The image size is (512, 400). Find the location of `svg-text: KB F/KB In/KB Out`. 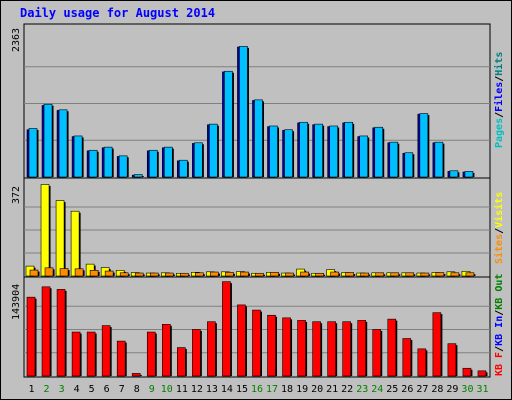

svg-text: KB F/KB In/KB Out is located at coordinates (499, 325).